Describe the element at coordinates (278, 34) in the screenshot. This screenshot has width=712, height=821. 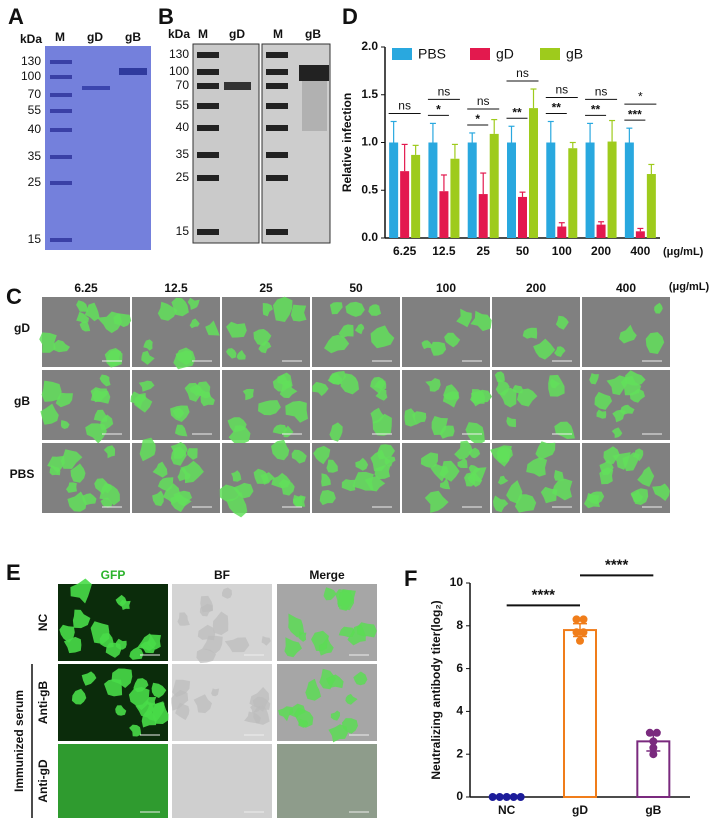
I see `lane-label: M` at that location.